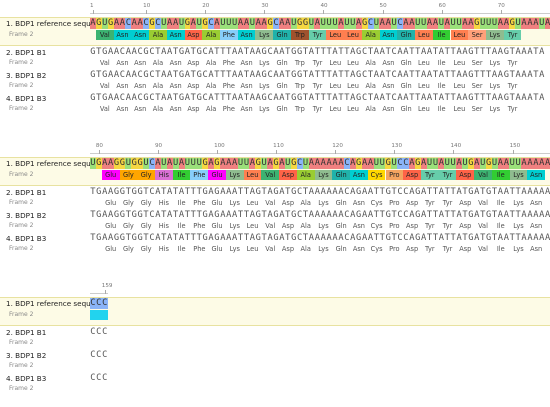  Describe the element at coordinates (376, 175) in the screenshot. I see `amino-acid: Cys` at that location.